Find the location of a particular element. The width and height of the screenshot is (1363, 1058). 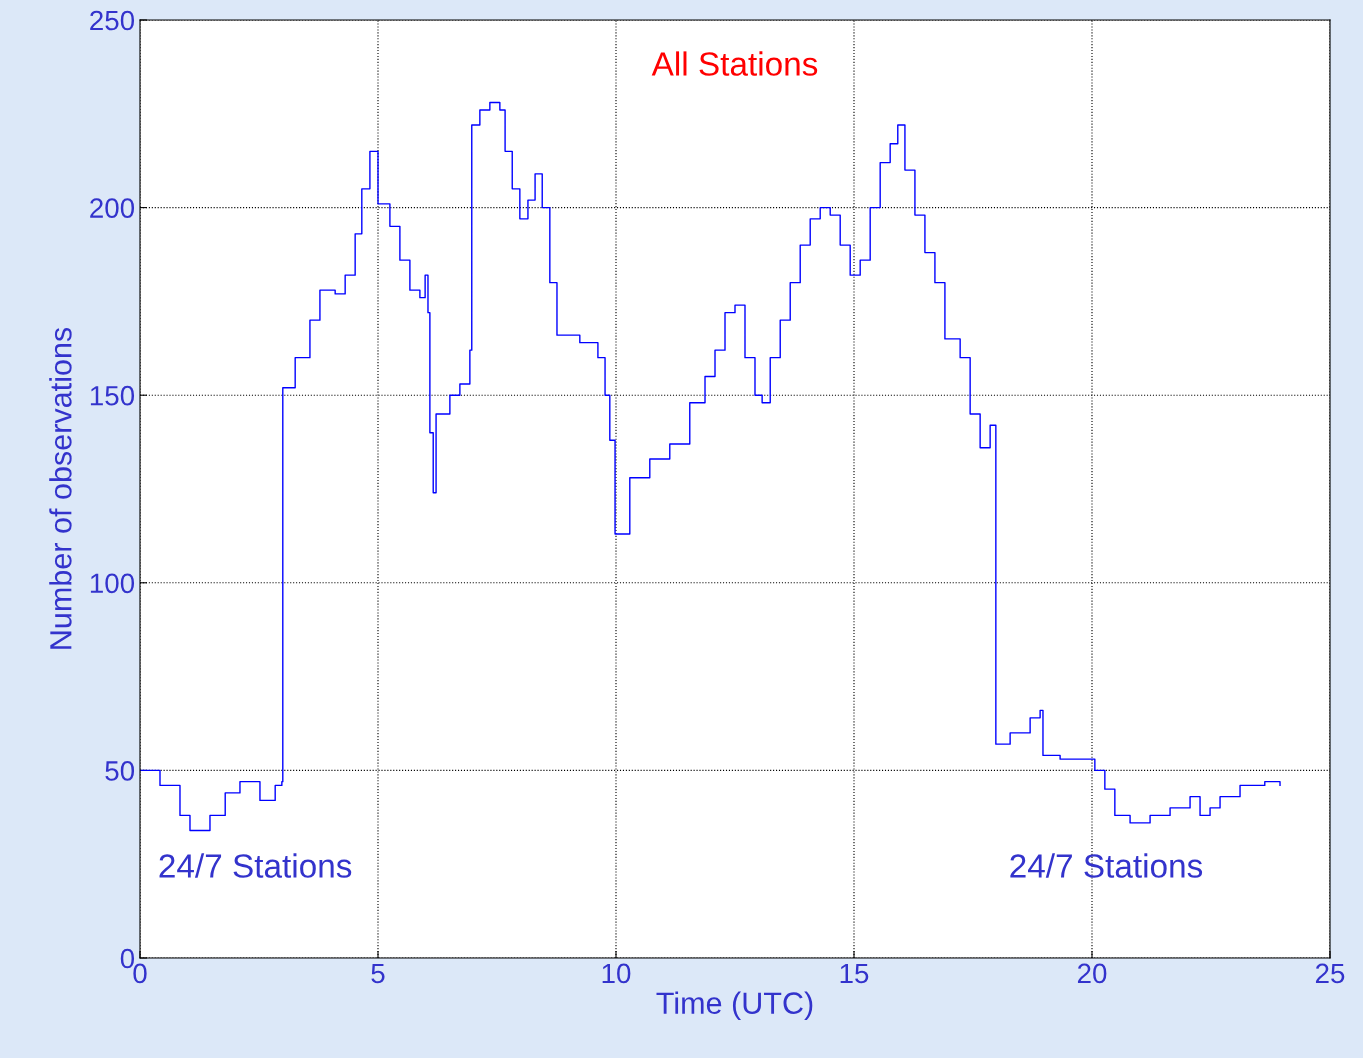

y-tick-label: 100 is located at coordinates (112, 583).